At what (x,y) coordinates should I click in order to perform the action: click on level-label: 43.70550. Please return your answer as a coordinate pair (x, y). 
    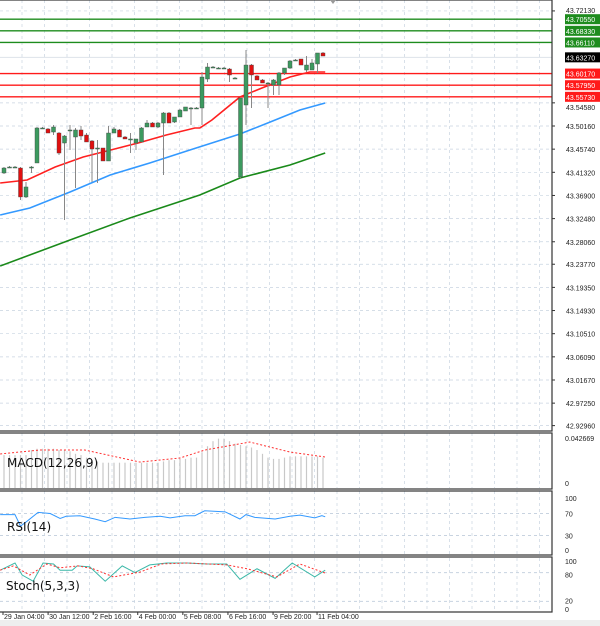
    Looking at the image, I should click on (580, 20).